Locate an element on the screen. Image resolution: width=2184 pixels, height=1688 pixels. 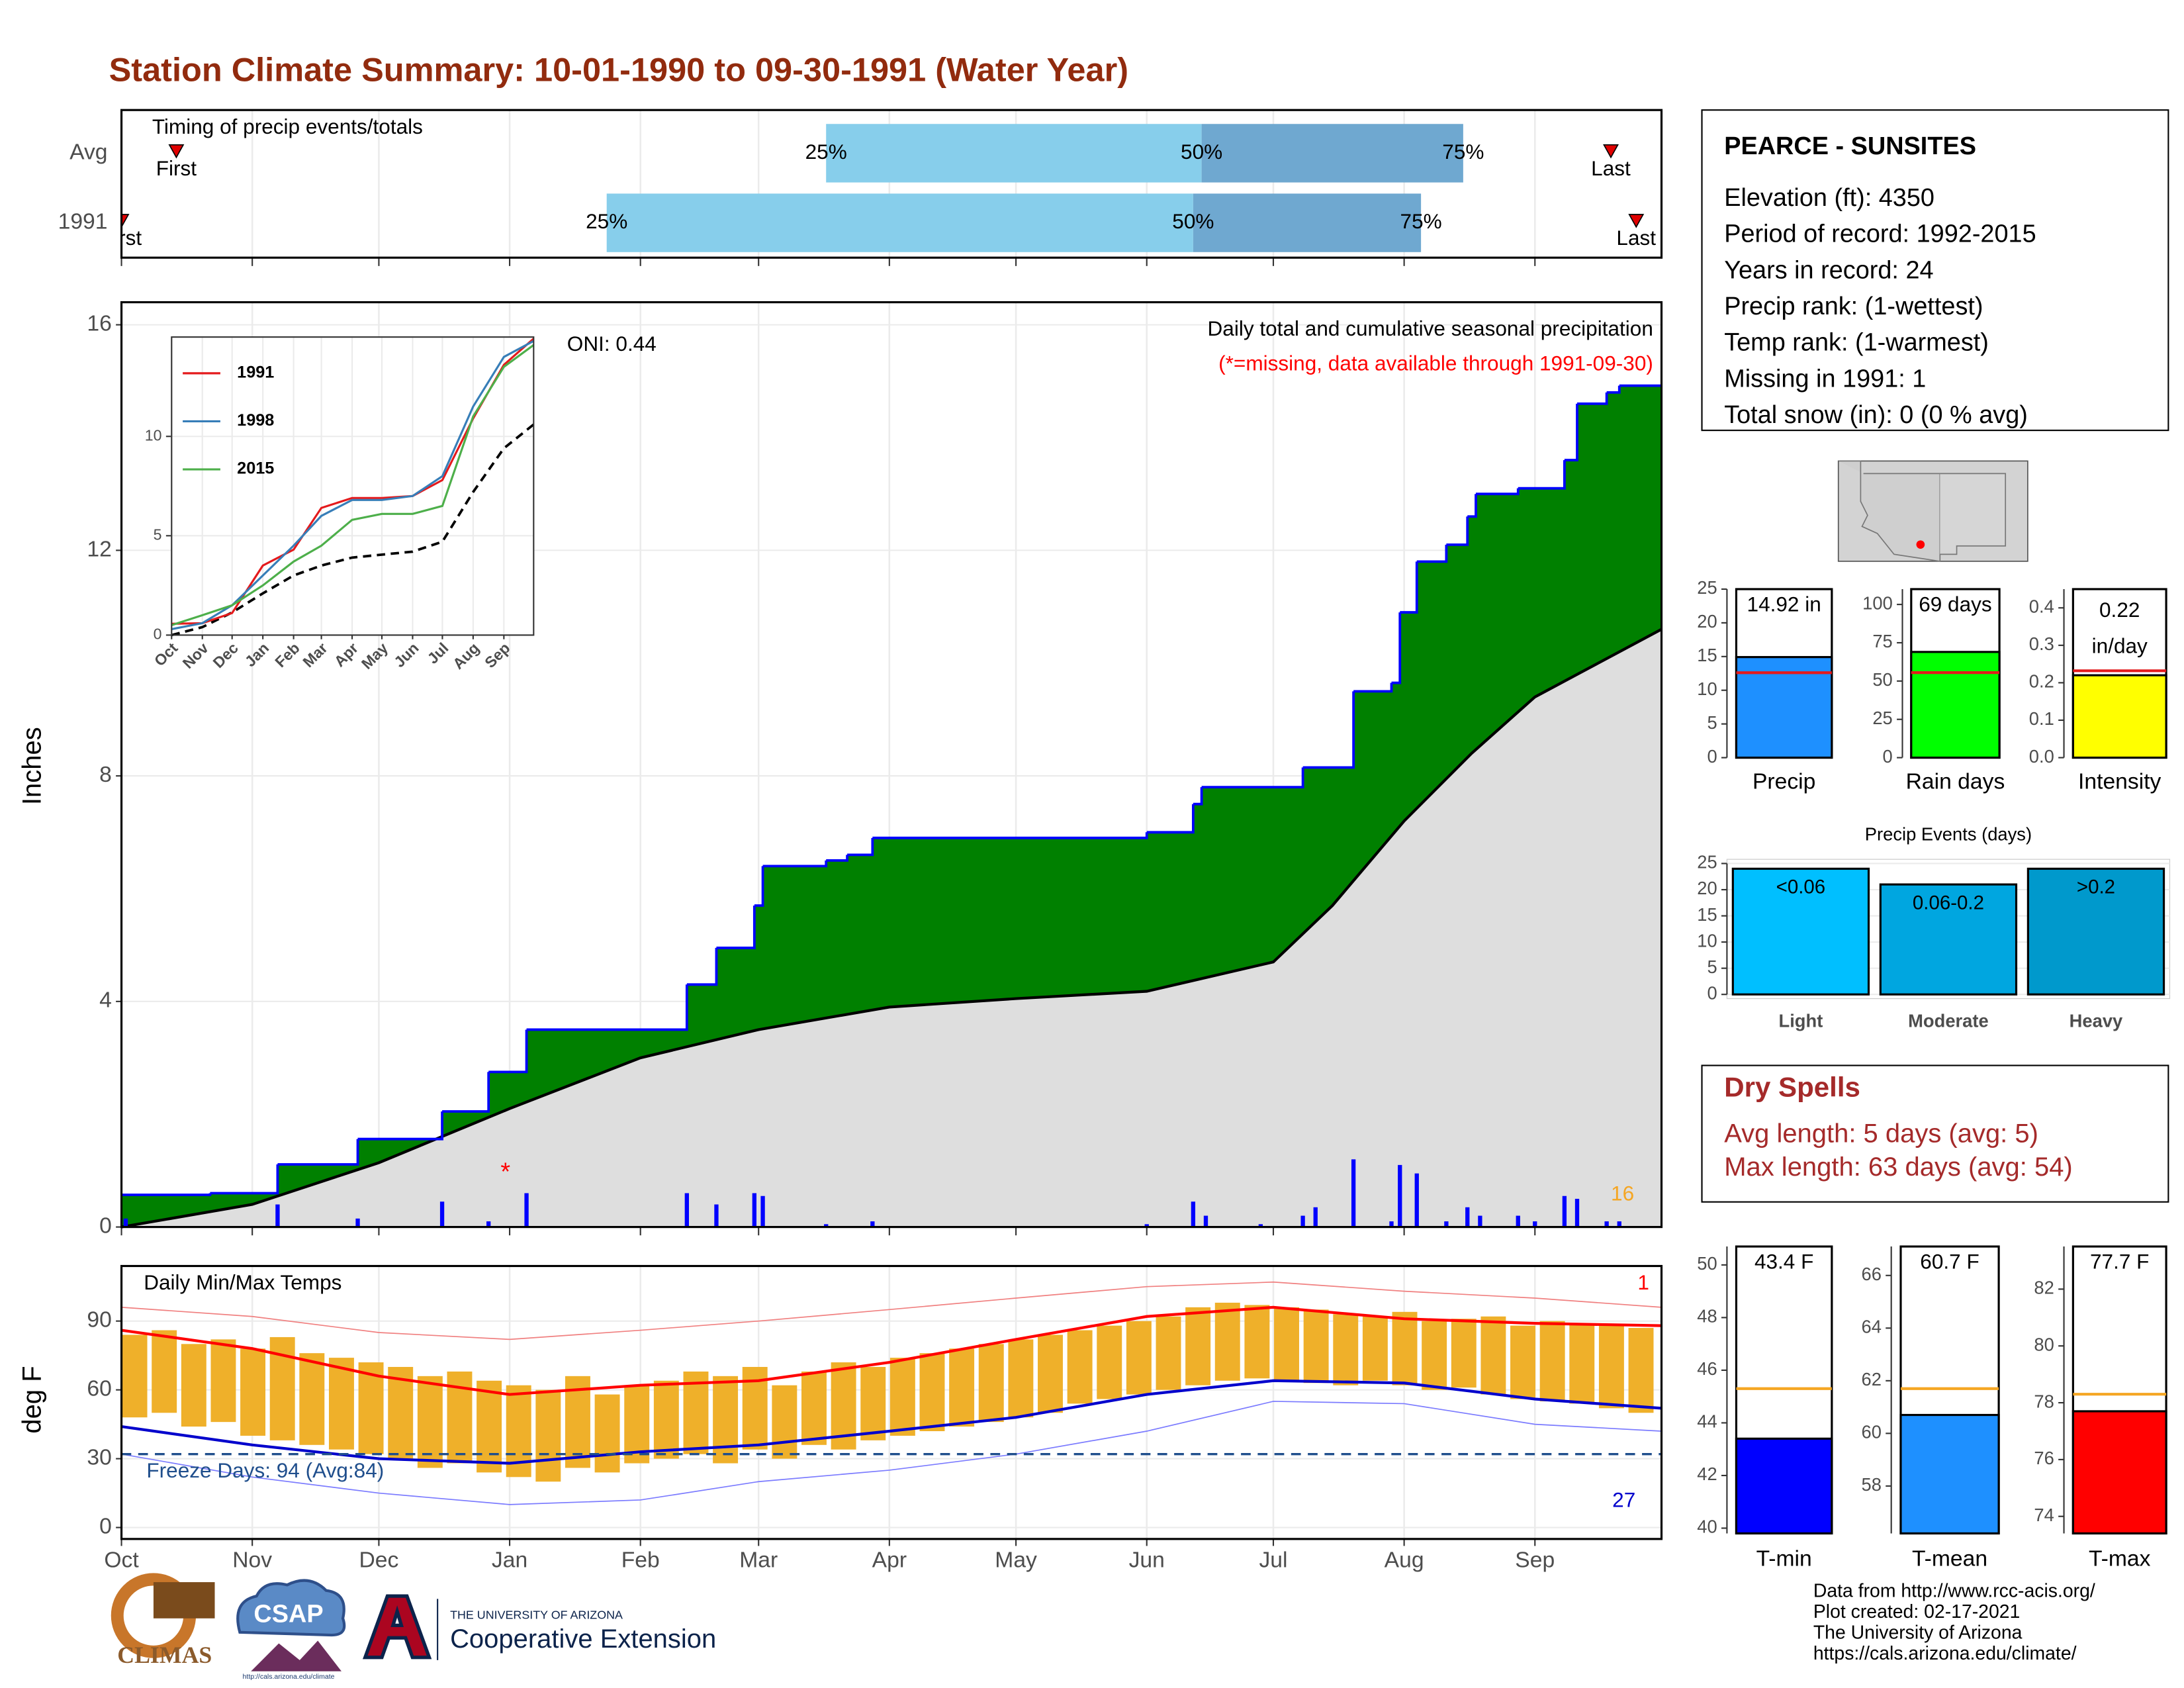
legend-label: 1991 is located at coordinates (256, 373).